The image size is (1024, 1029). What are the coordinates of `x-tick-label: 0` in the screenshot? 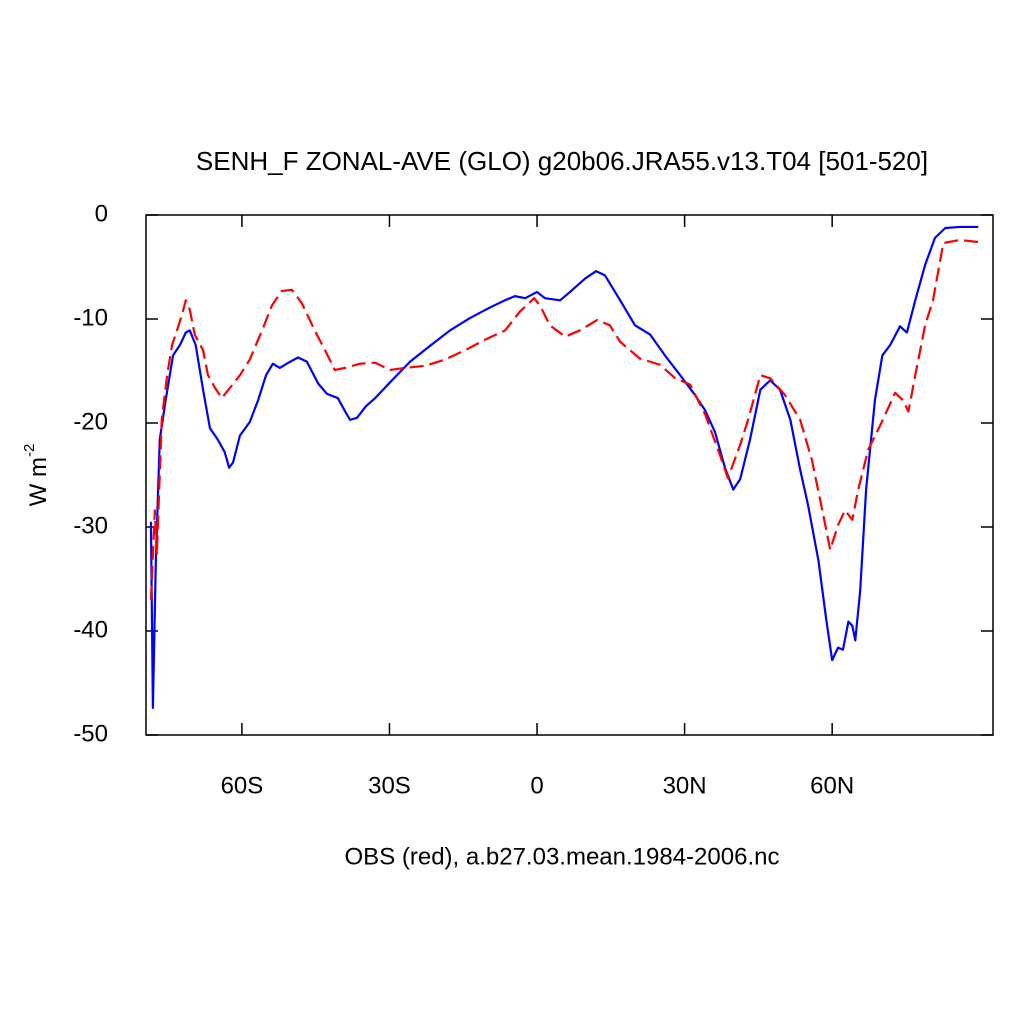 It's located at (536, 785).